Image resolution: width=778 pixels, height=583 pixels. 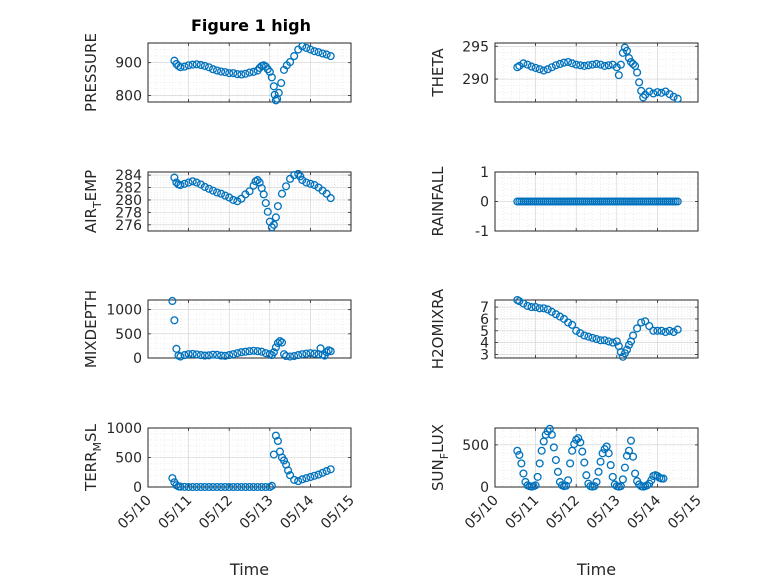 I want to click on y-label-subscript: T, so click(x=97, y=205).